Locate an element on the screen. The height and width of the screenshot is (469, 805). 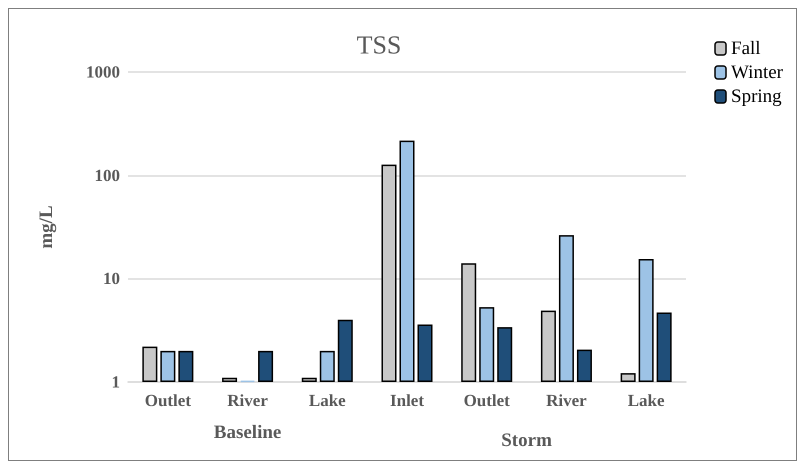
y-tick-label: 100 is located at coordinates (107, 175).